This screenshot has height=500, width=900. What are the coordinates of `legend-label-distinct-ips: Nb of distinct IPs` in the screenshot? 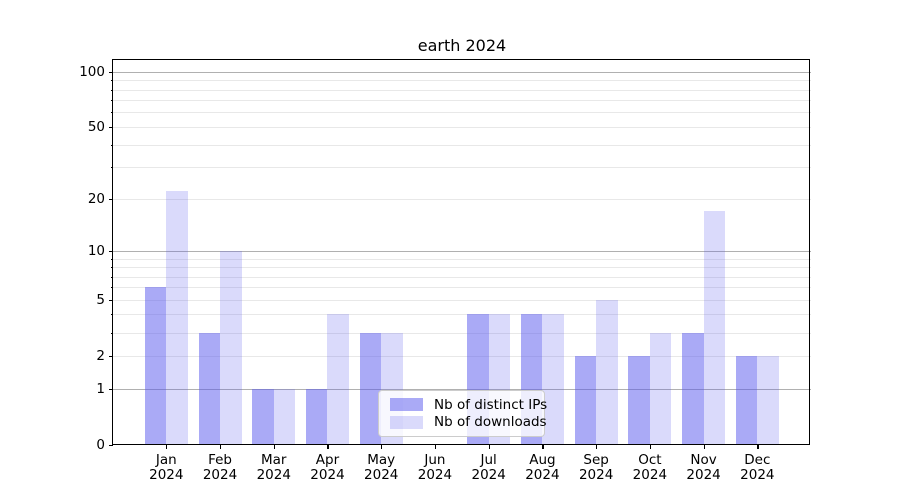 It's located at (491, 404).